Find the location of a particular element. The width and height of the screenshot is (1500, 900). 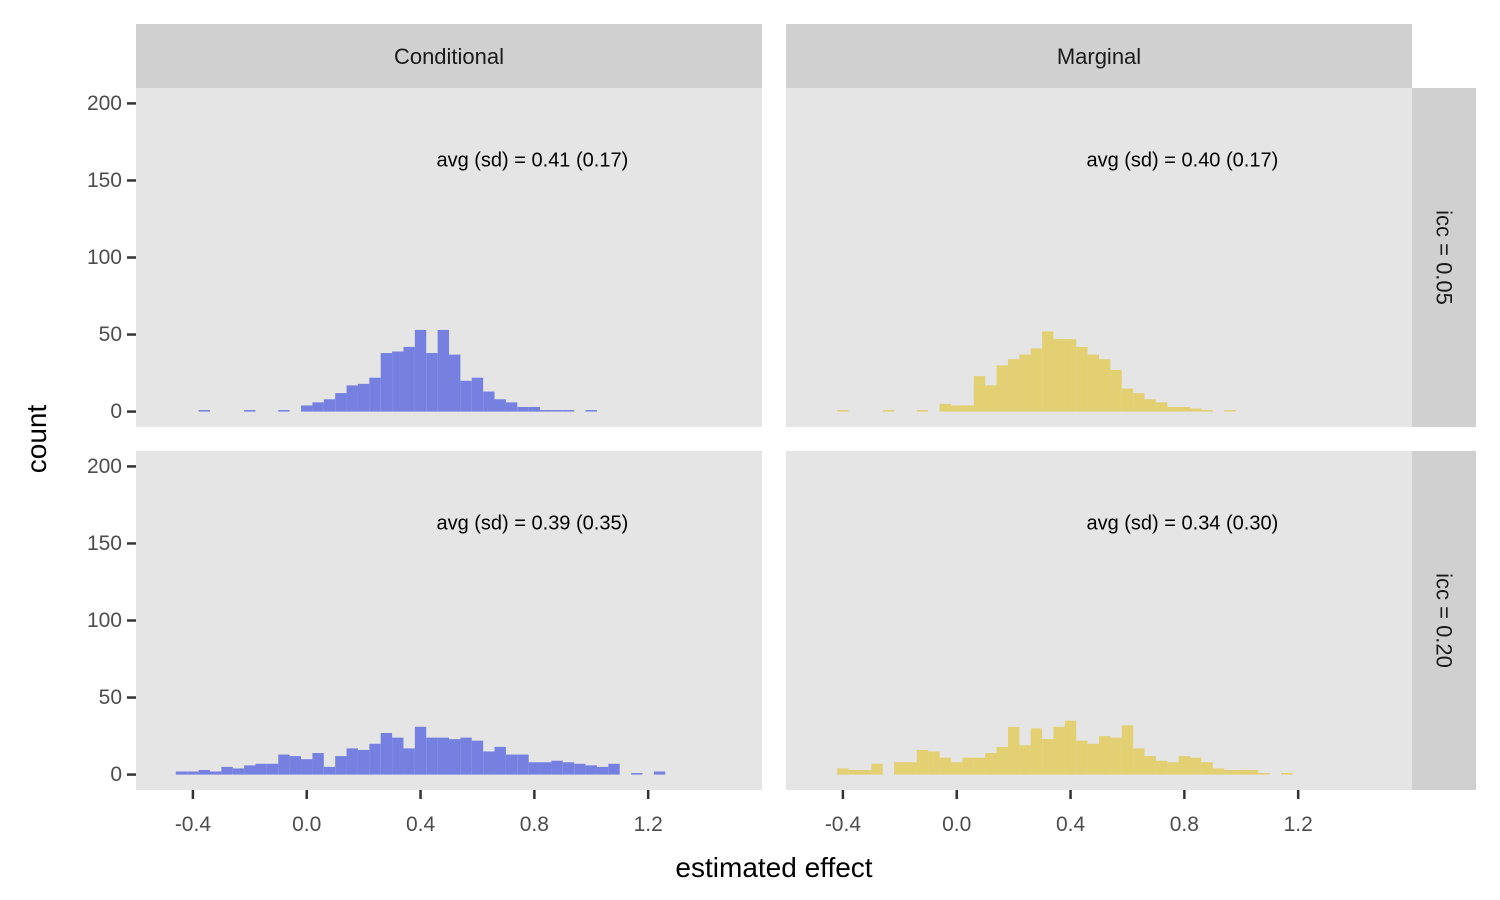

x-tick-label-marginal-2: 0.4 is located at coordinates (1071, 824).